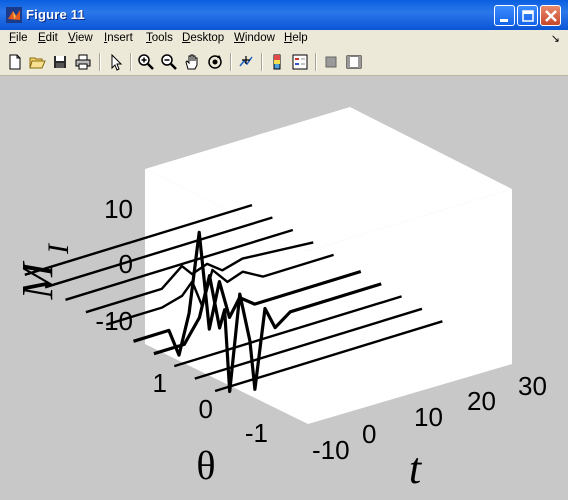  I want to click on printer-icon, so click(83, 62).